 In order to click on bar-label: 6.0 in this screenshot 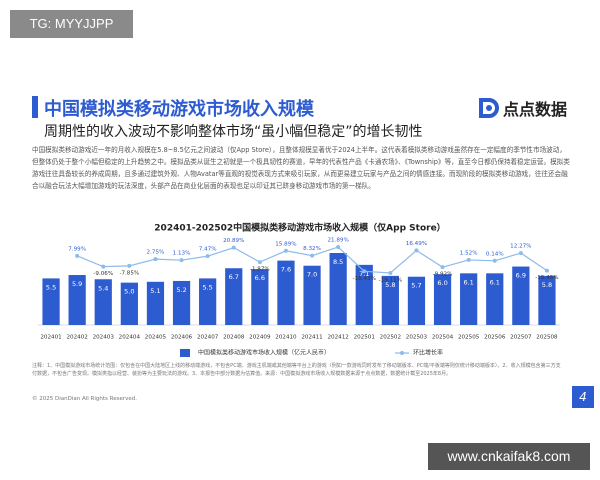, I will do `click(442, 283)`.